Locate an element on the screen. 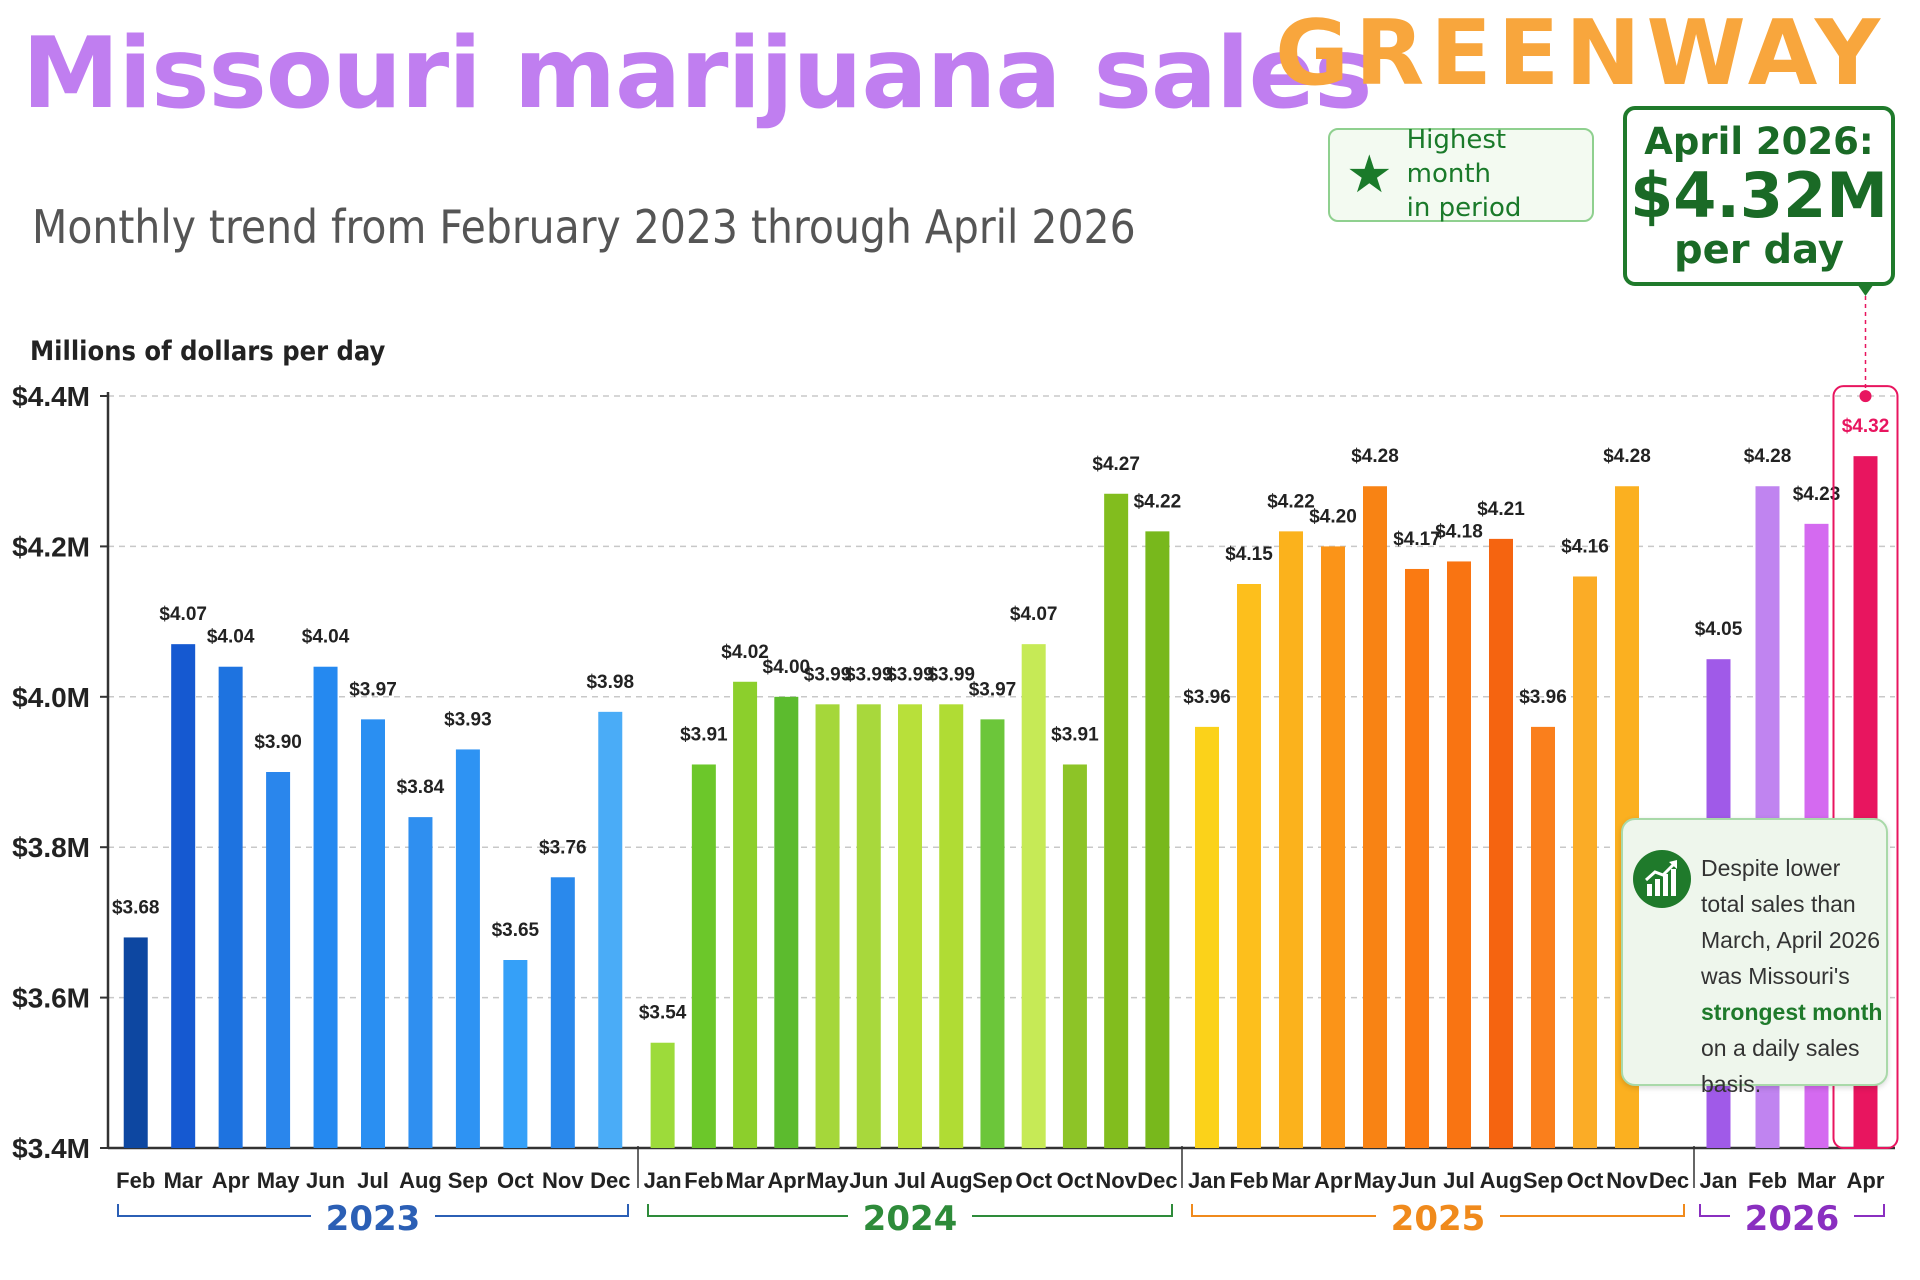 Image resolution: width=1920 pixels, height=1280 pixels. y-tick-label: $3.8M is located at coordinates (51, 847).